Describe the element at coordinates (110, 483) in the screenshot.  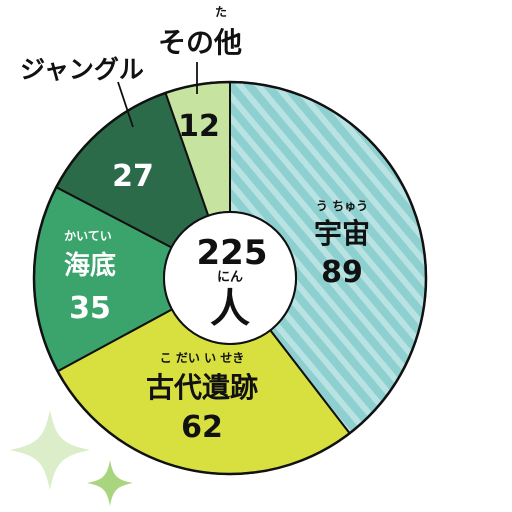
I see `sparkle-small` at that location.